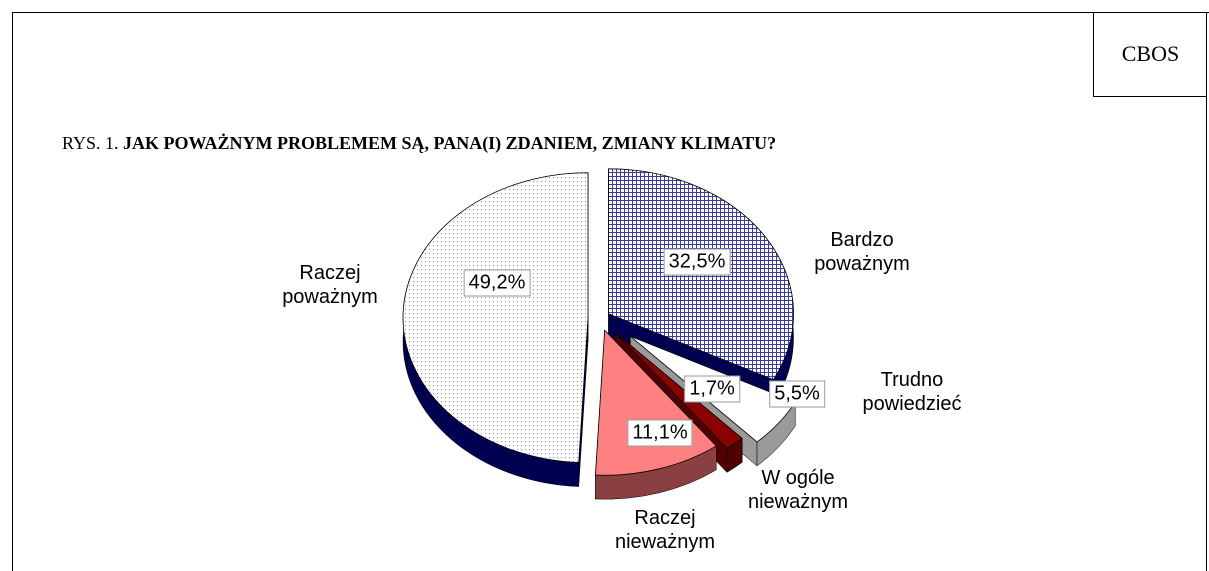  What do you see at coordinates (798, 490) in the screenshot?
I see `category-label: W ogóle nieważnym` at bounding box center [798, 490].